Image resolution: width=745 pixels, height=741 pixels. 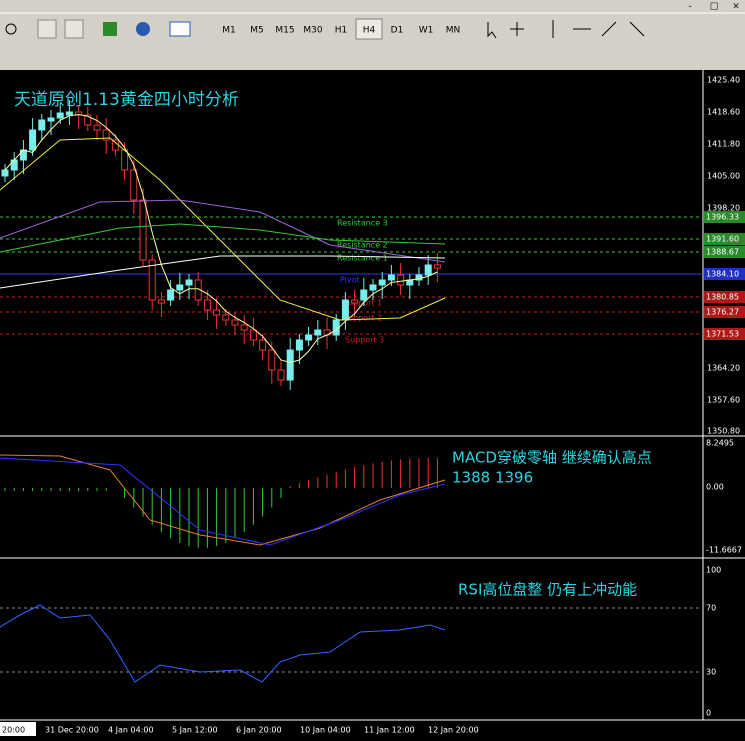 I want to click on time-label: 6 Jan 20:00, so click(x=259, y=730).